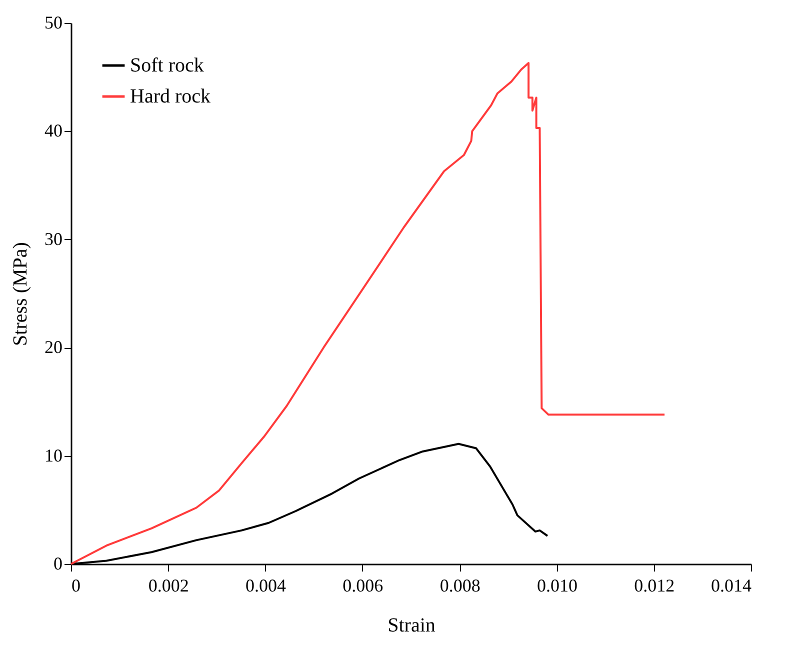 Image resolution: width=800 pixels, height=652 pixels. What do you see at coordinates (266, 586) in the screenshot?
I see `x-tick-label: 0.004` at bounding box center [266, 586].